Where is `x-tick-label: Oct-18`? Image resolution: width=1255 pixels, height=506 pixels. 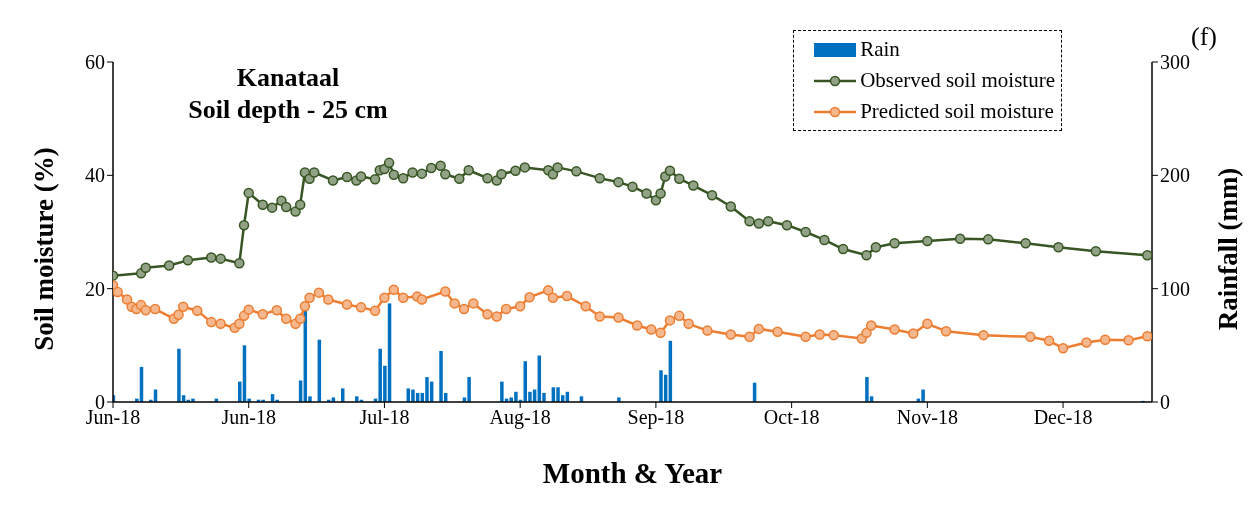 x-tick-label: Oct-18 is located at coordinates (791, 417).